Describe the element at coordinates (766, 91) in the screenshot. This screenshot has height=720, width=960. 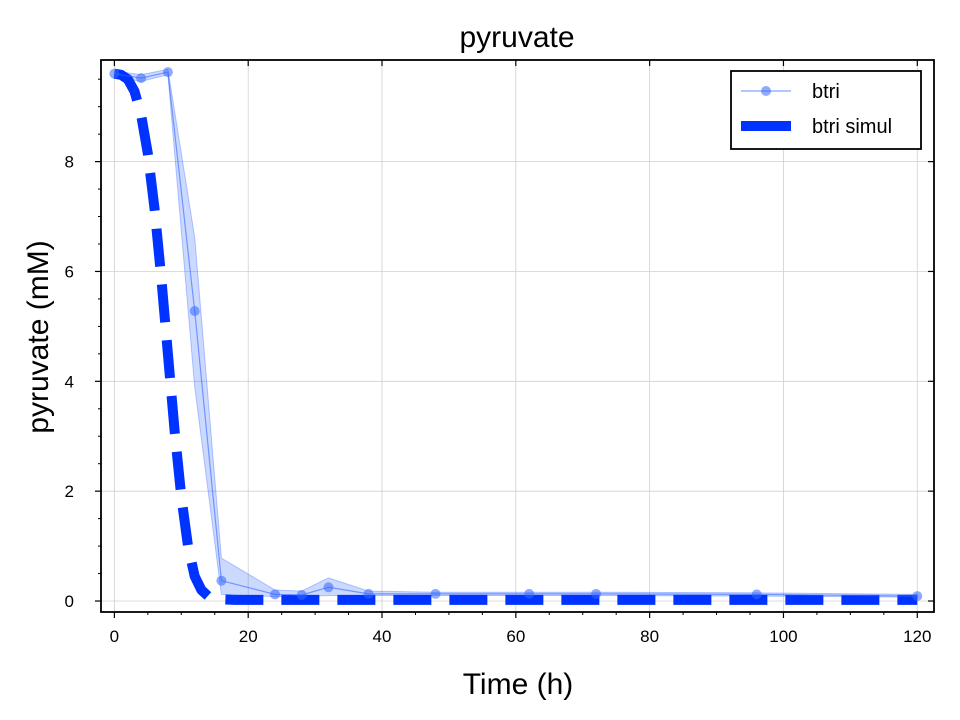
I see `legend-btri-marker` at that location.